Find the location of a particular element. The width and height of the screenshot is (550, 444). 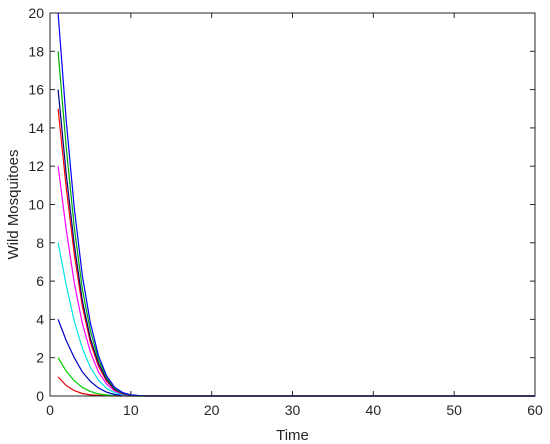

x-axis-title: Time is located at coordinates (292, 435).